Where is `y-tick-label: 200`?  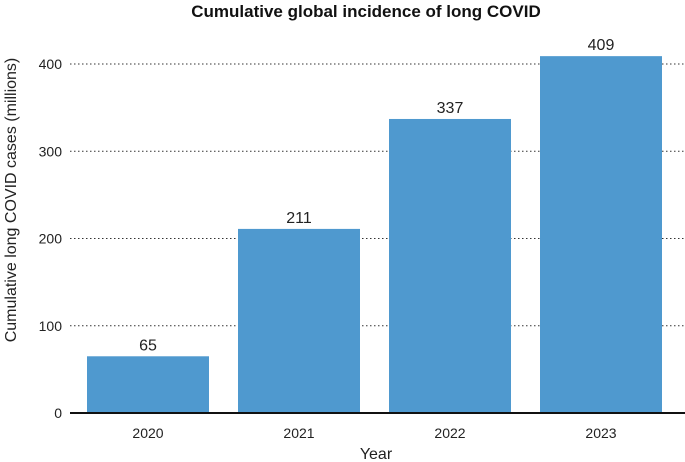
y-tick-label: 200 is located at coordinates (51, 239).